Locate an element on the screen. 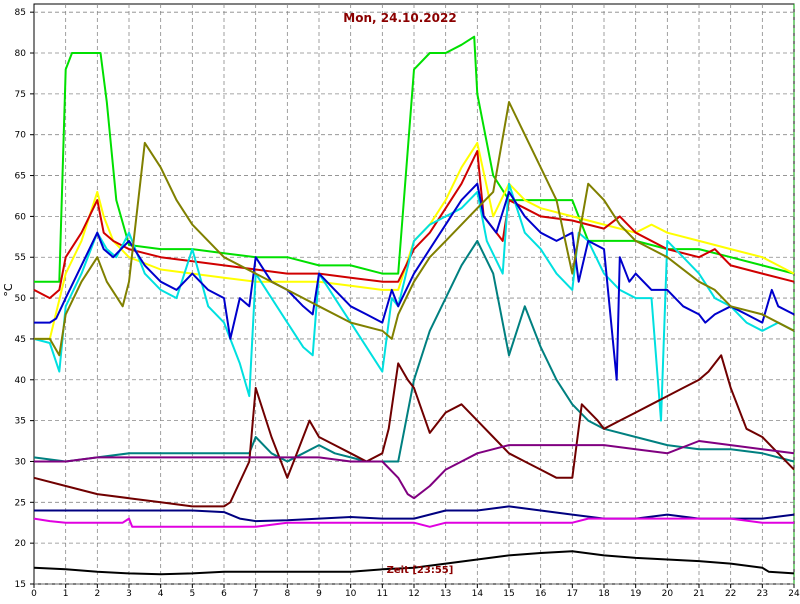 The image size is (800, 604). x-tick-label: 4 is located at coordinates (161, 594).